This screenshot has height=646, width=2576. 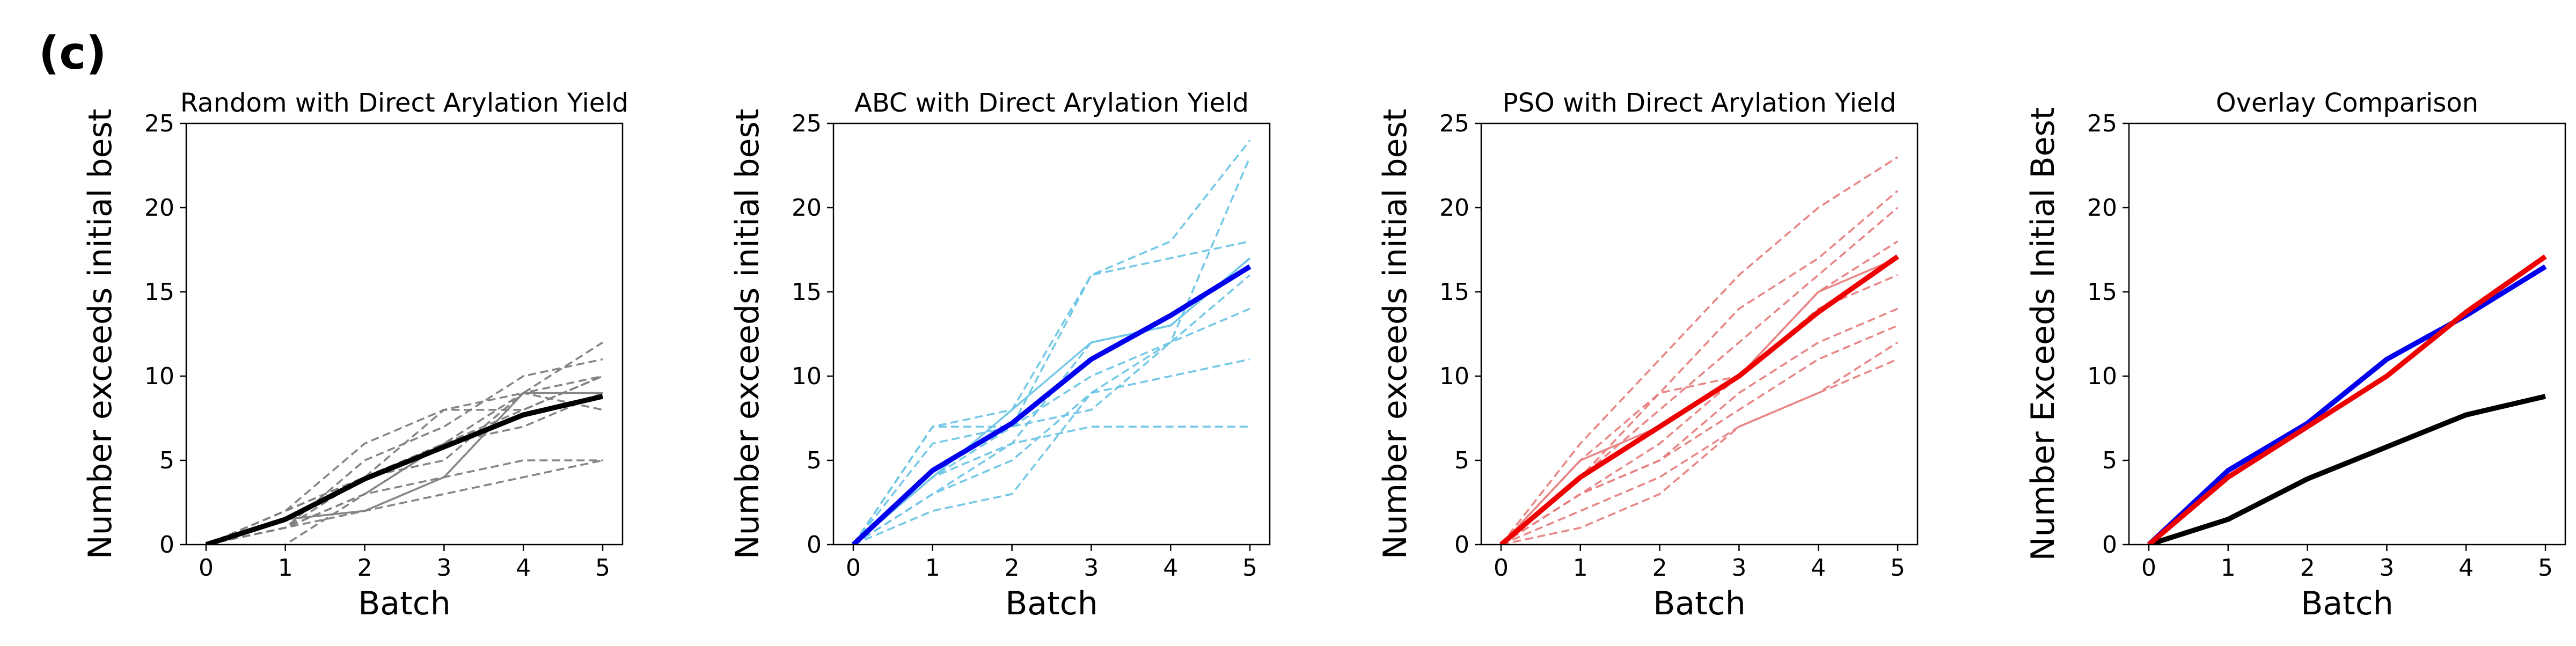 I want to click on panel-label: (c), so click(x=73, y=53).